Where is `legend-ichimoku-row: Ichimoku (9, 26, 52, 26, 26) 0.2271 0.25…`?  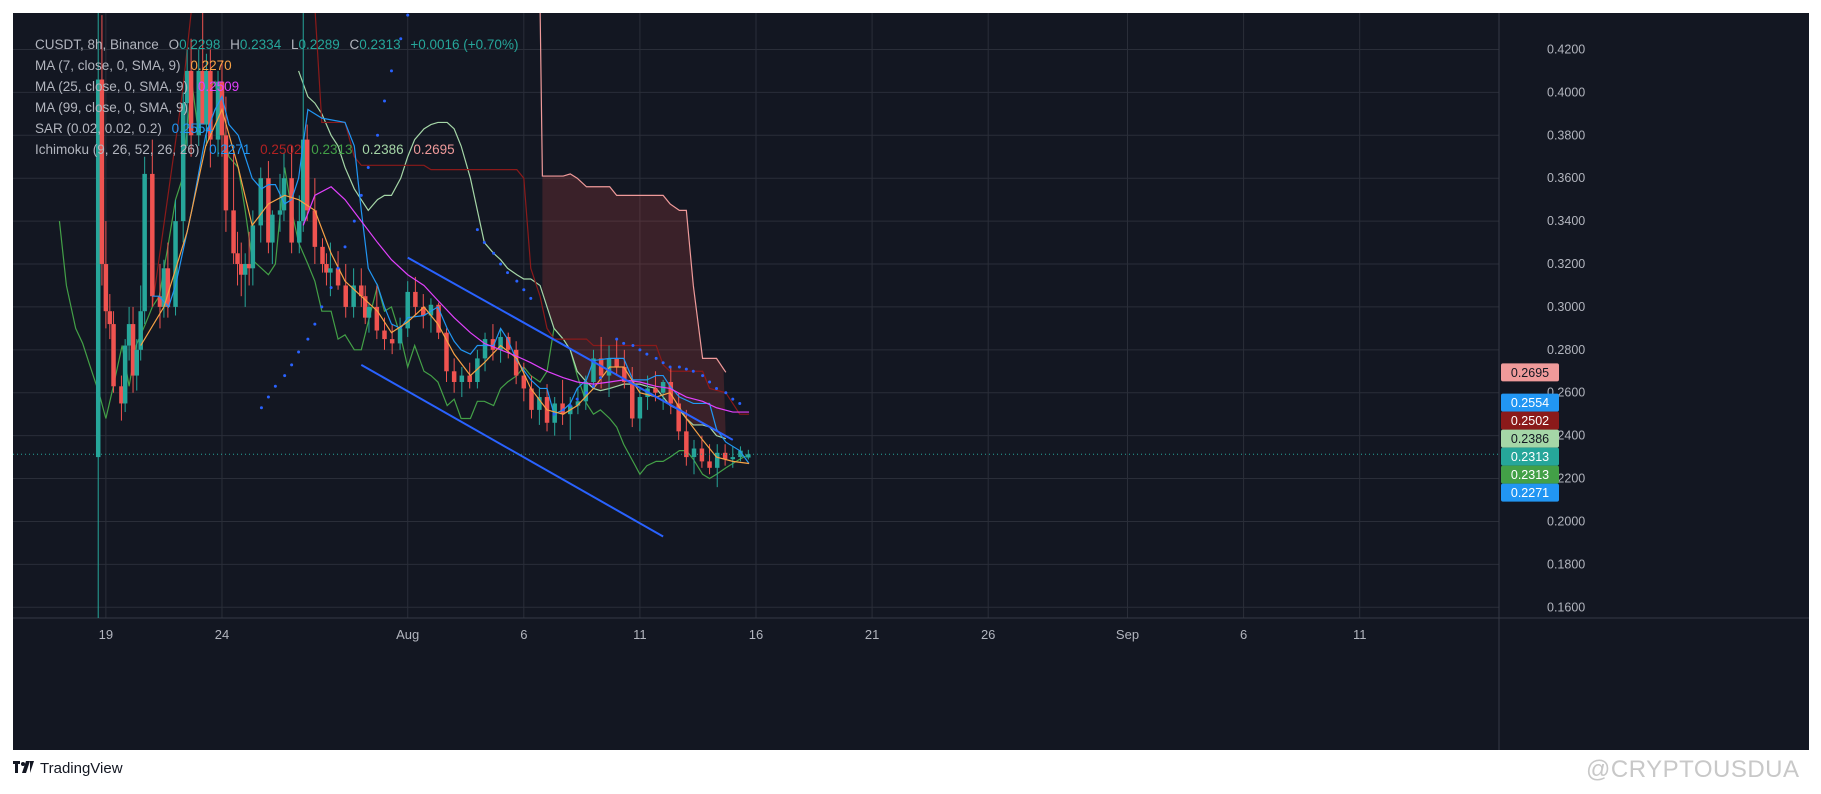
legend-ichimoku-row: Ichimoku (9, 26, 52, 26, 26) 0.2271 0.25… is located at coordinates (279, 149).